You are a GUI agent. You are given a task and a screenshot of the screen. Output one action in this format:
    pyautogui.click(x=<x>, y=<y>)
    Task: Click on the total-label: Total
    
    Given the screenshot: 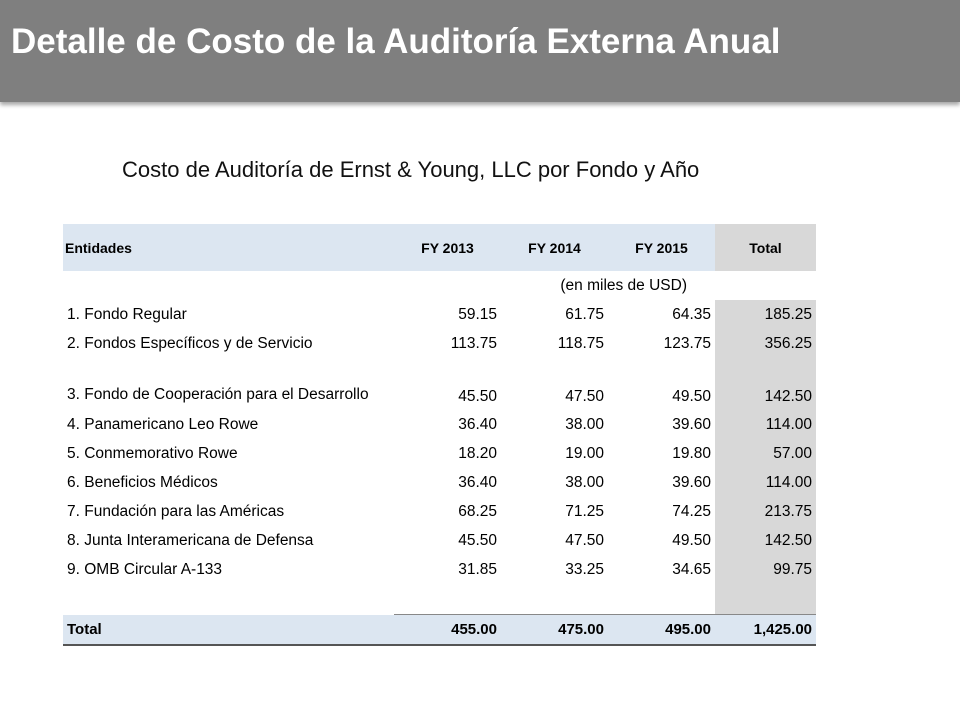 What is the action you would take?
    pyautogui.click(x=228, y=630)
    